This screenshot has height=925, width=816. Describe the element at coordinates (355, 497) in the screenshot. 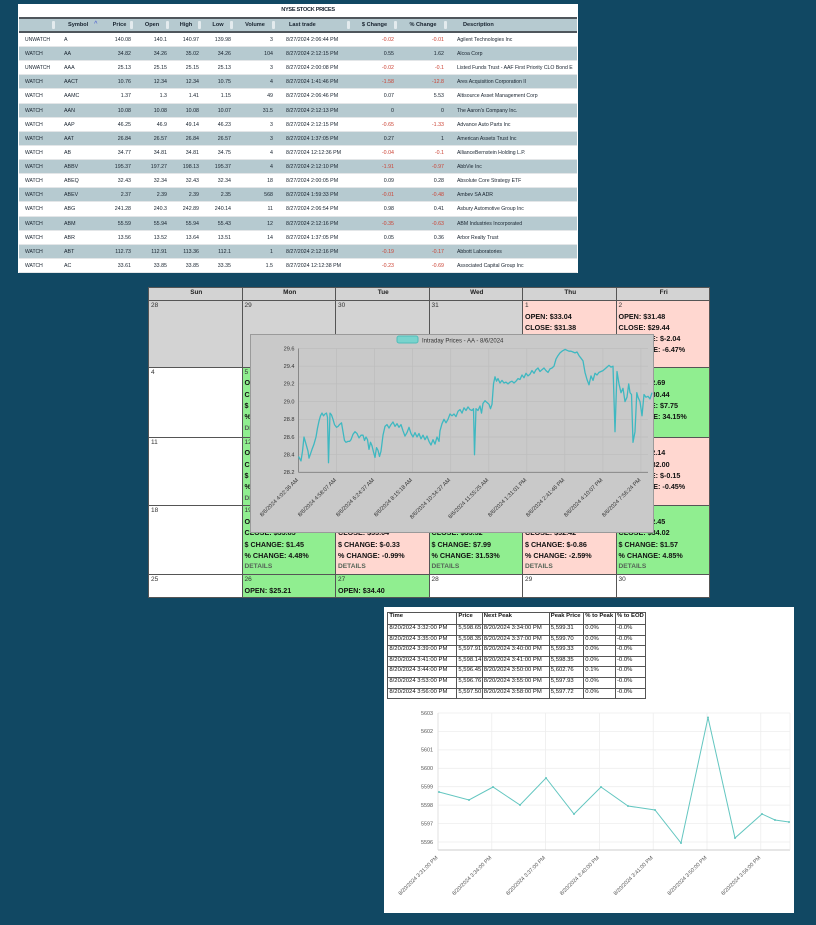

I see `svg-text: 8/6/2024 6:24:37 AM` at that location.